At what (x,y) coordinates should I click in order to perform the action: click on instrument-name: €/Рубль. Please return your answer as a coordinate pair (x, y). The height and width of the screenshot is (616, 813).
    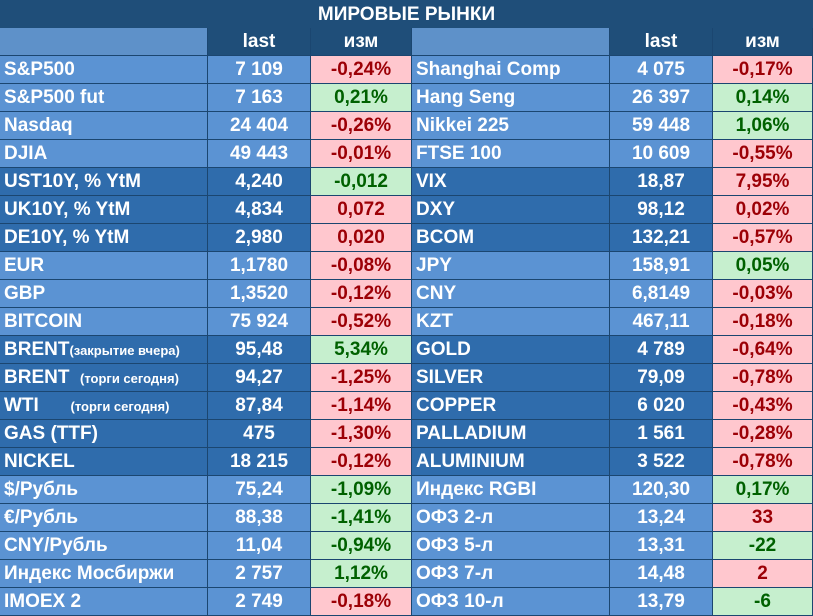
    Looking at the image, I should click on (104, 518).